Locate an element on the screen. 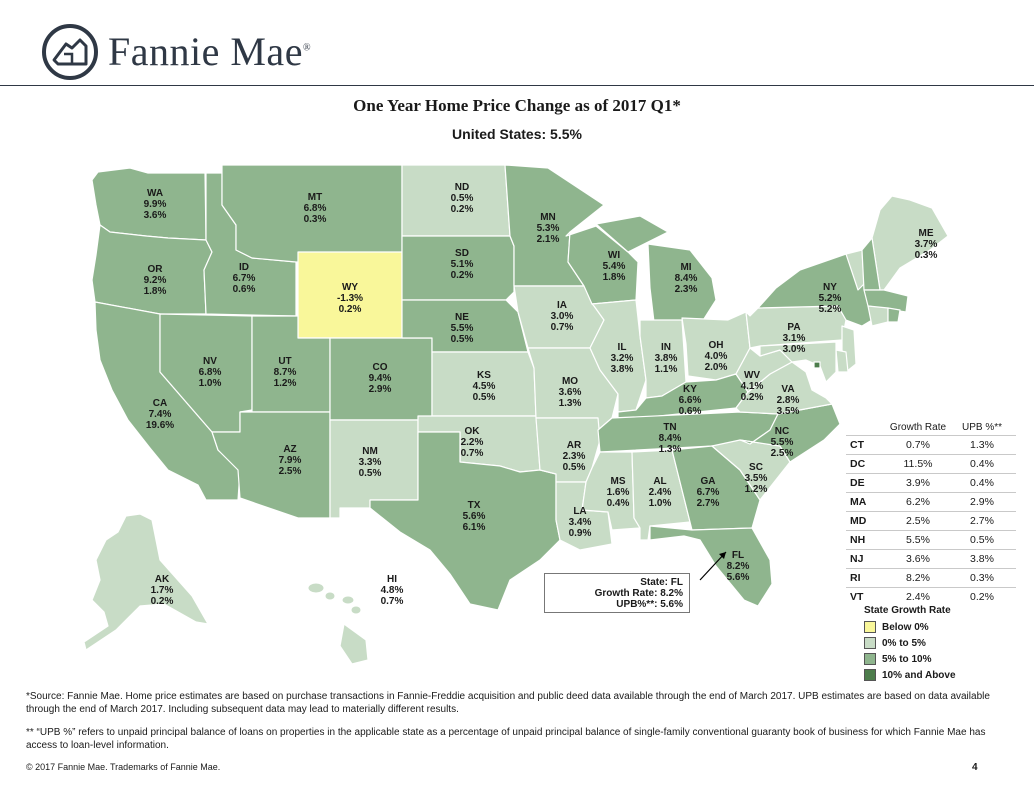  callout-arrowhead is located at coordinates (722, 555).